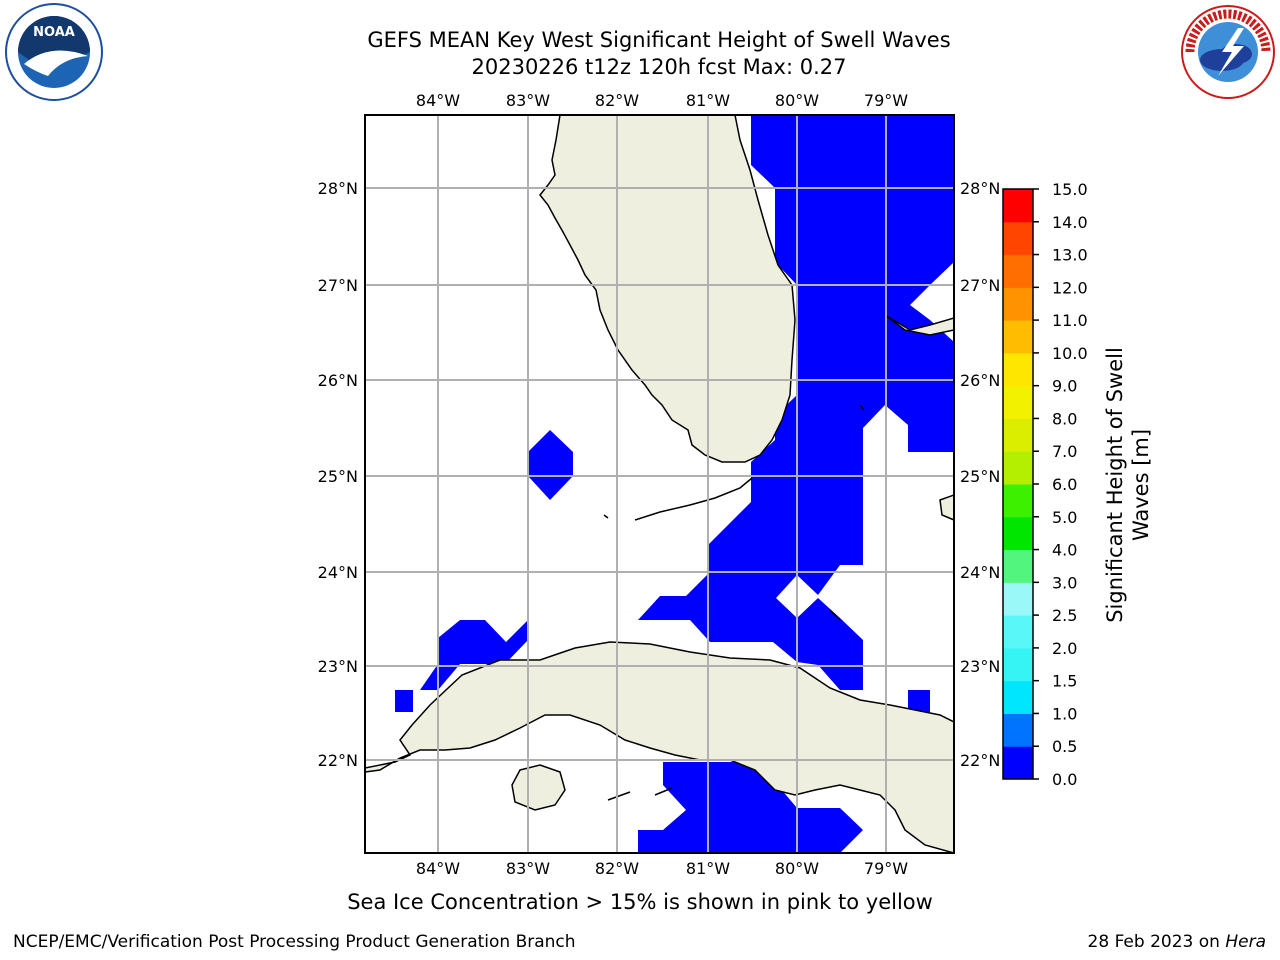  Describe the element at coordinates (1115, 485) in the screenshot. I see `colorbar-label-line1: Significant Height of Swell` at that location.